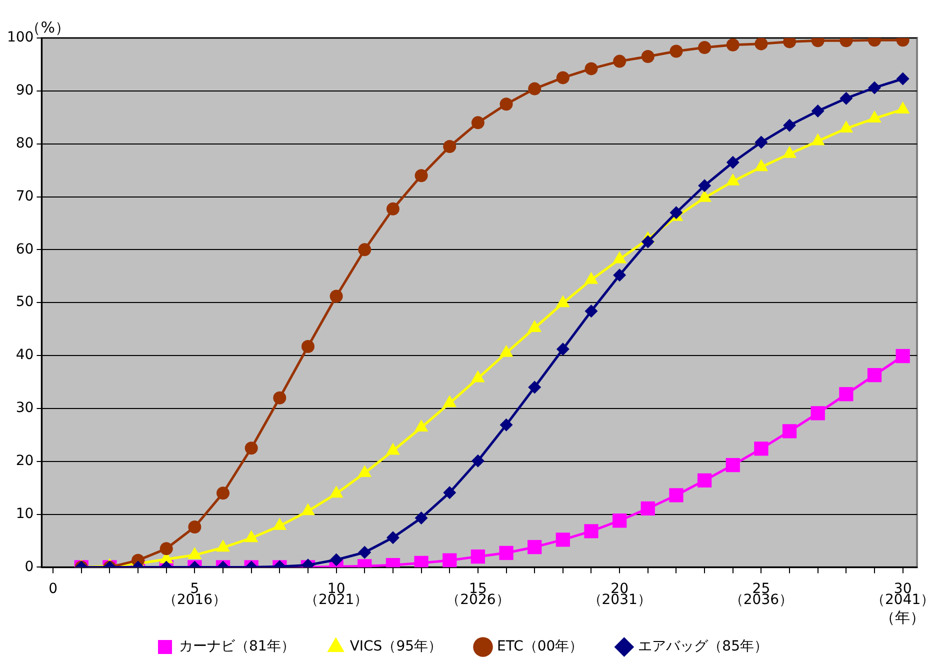  Describe the element at coordinates (29, 566) in the screenshot. I see `y-tick-label: 0` at that location.